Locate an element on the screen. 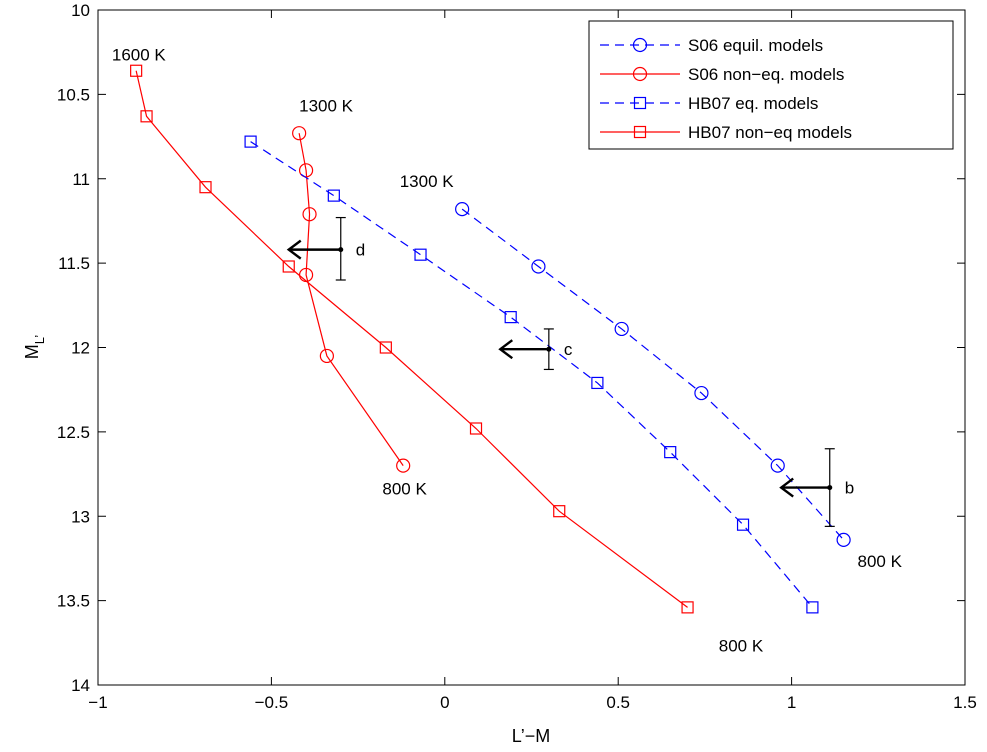 This screenshot has height=752, width=987. y-tick-label: 13.5 is located at coordinates (73, 601).